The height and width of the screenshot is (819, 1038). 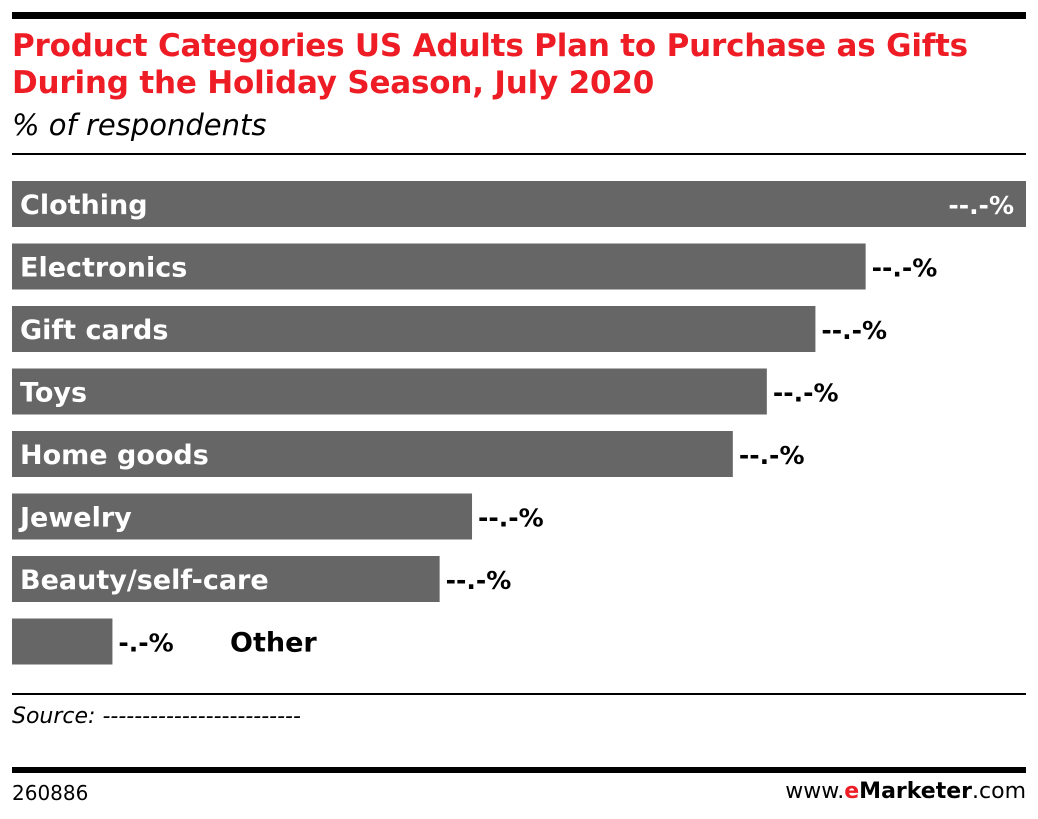 What do you see at coordinates (852, 791) in the screenshot?
I see `brand-e: e` at bounding box center [852, 791].